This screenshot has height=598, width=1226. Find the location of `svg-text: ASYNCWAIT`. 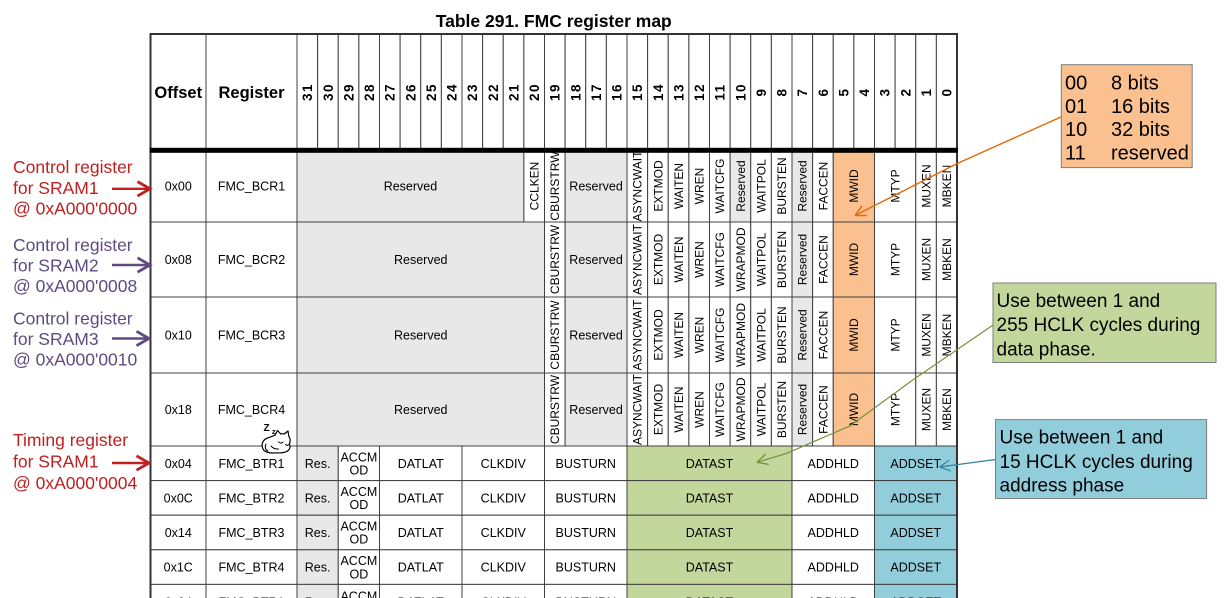

svg-text: ASYNCWAIT is located at coordinates (638, 409).